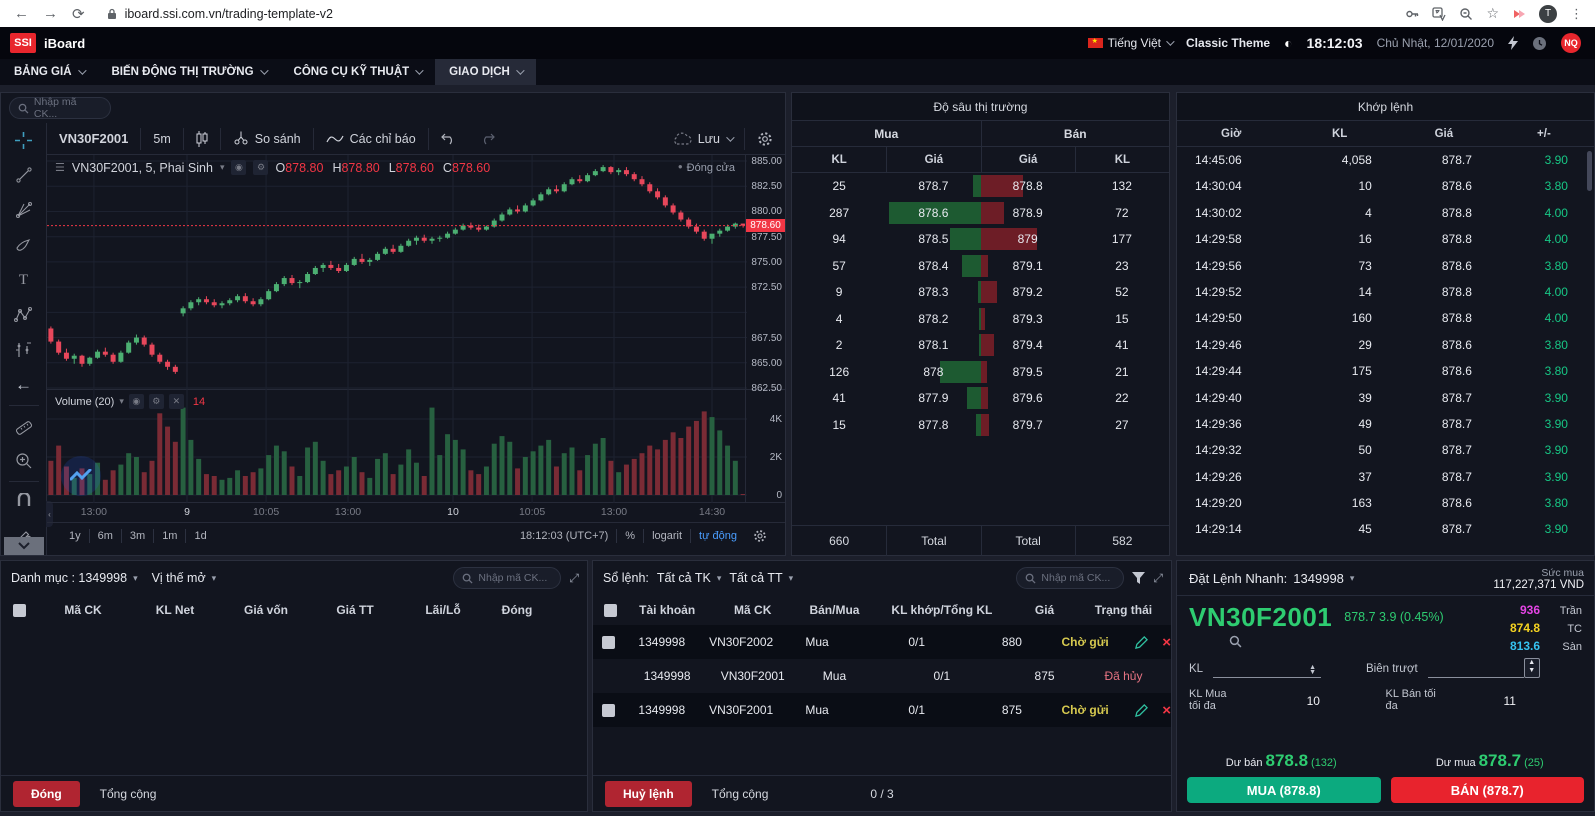 This screenshot has width=1595, height=816. I want to click on depth-row: 94 878.5 879 177, so click(980, 239).